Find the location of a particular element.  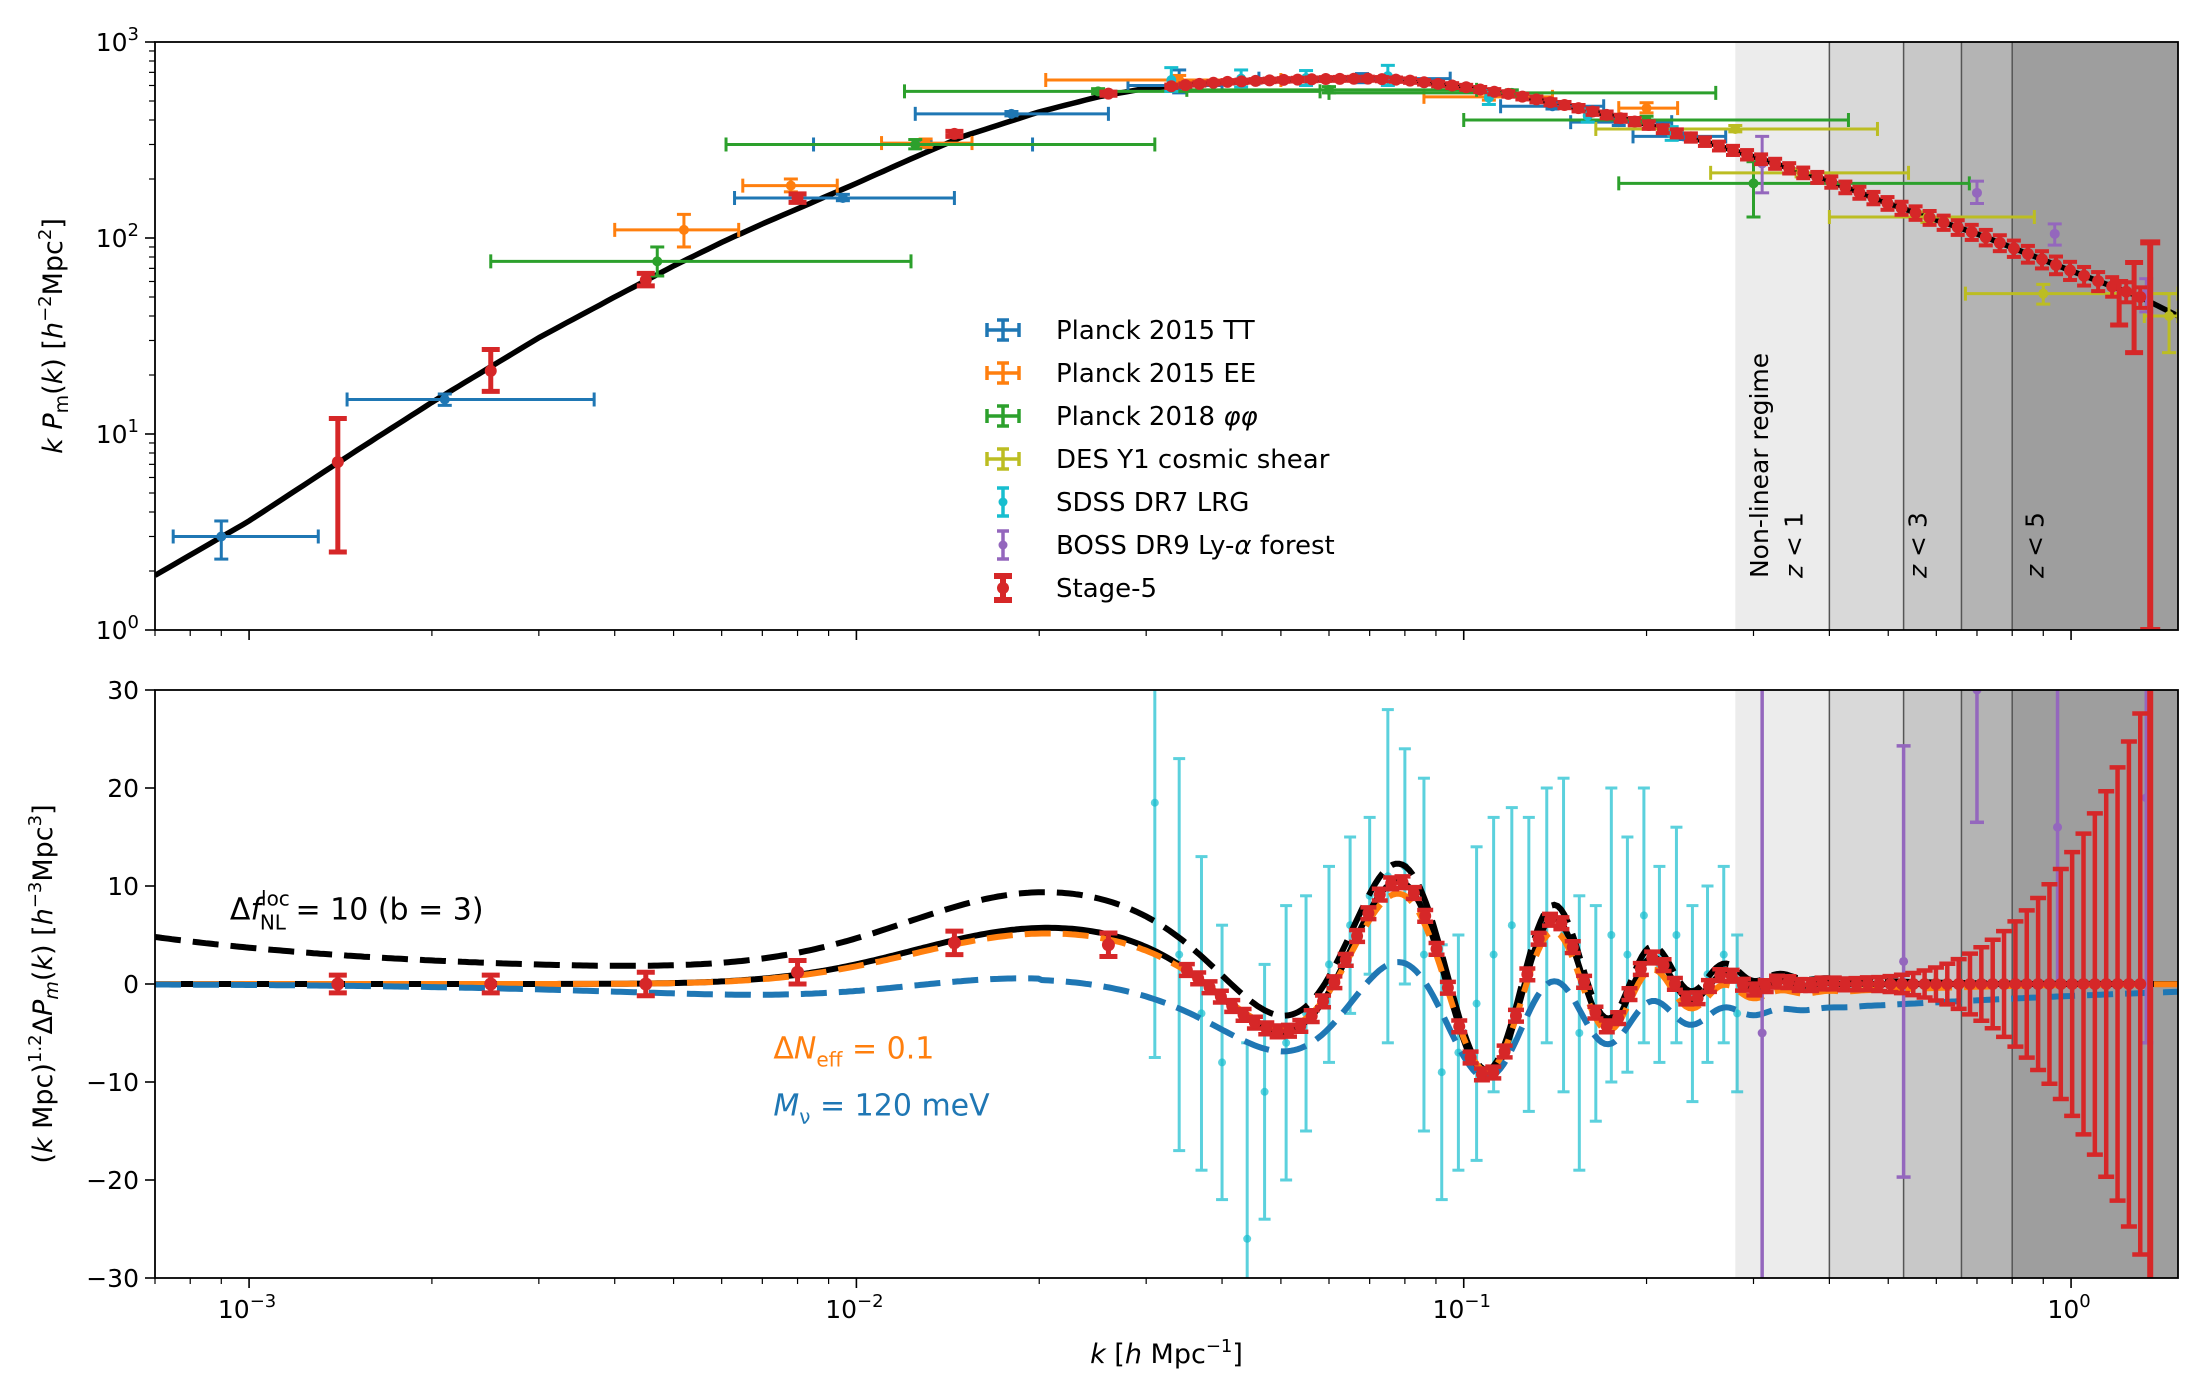

annotation-mnu: Mν = 120 meV is located at coordinates (881, 1108).